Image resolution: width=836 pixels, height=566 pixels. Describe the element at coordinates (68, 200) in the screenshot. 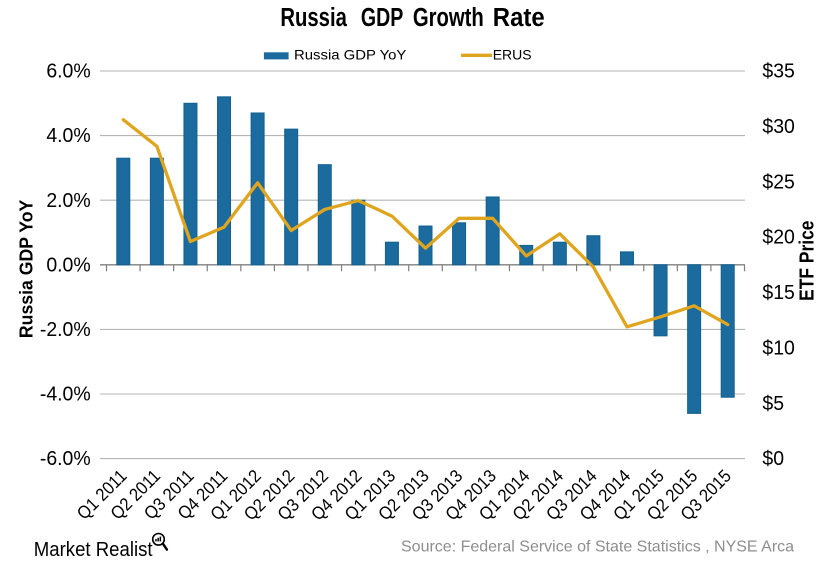

I see `svg-text: 2.0%` at that location.